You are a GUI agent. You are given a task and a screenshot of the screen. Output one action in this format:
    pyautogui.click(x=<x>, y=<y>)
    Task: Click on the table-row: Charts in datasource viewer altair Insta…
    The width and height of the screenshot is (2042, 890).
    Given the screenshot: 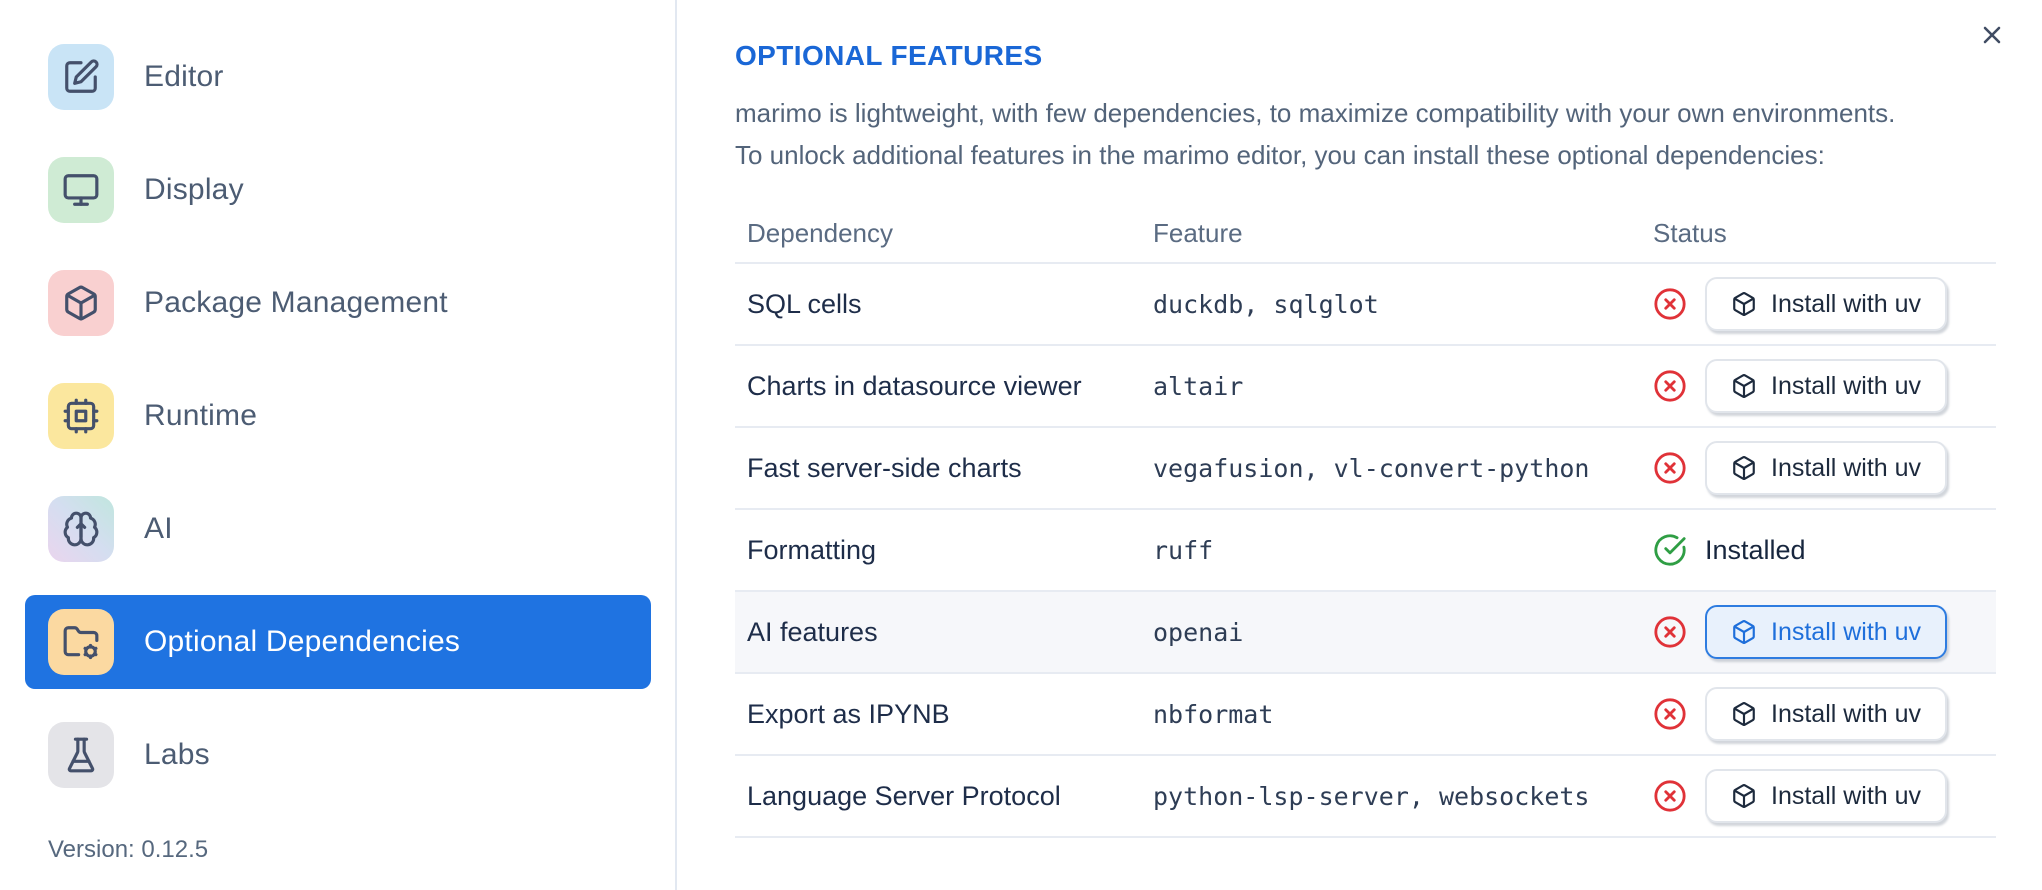 What is the action you would take?
    pyautogui.click(x=1365, y=387)
    